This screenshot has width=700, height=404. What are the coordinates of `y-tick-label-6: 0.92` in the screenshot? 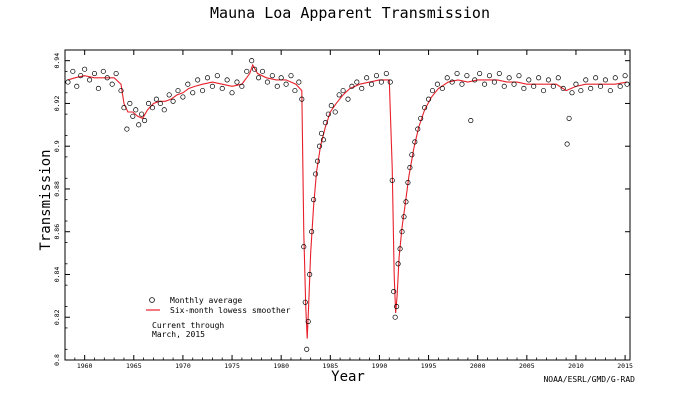 It's located at (57, 104).